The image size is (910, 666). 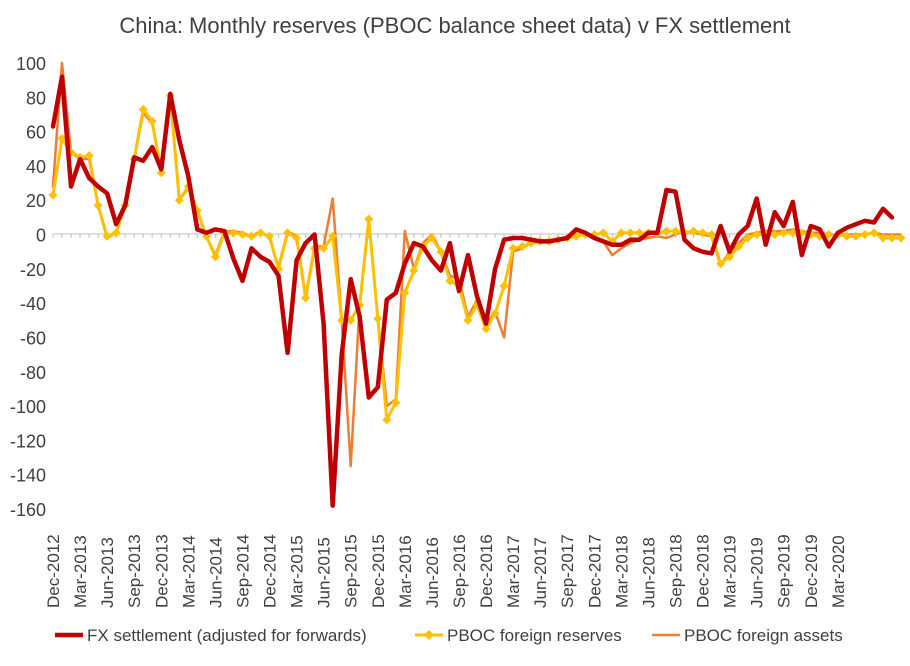 What do you see at coordinates (270, 571) in the screenshot?
I see `x-tick-label: Dec-2014` at bounding box center [270, 571].